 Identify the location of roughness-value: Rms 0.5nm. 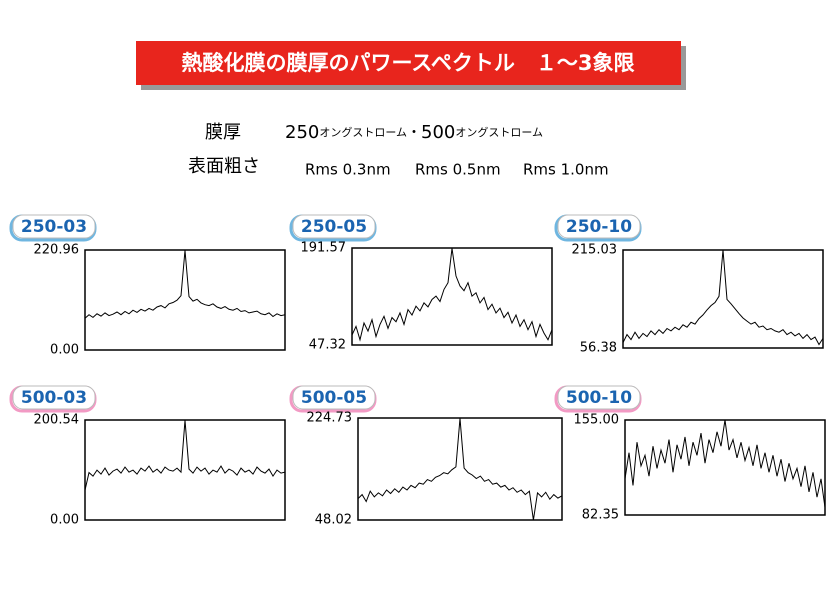
(458, 170).